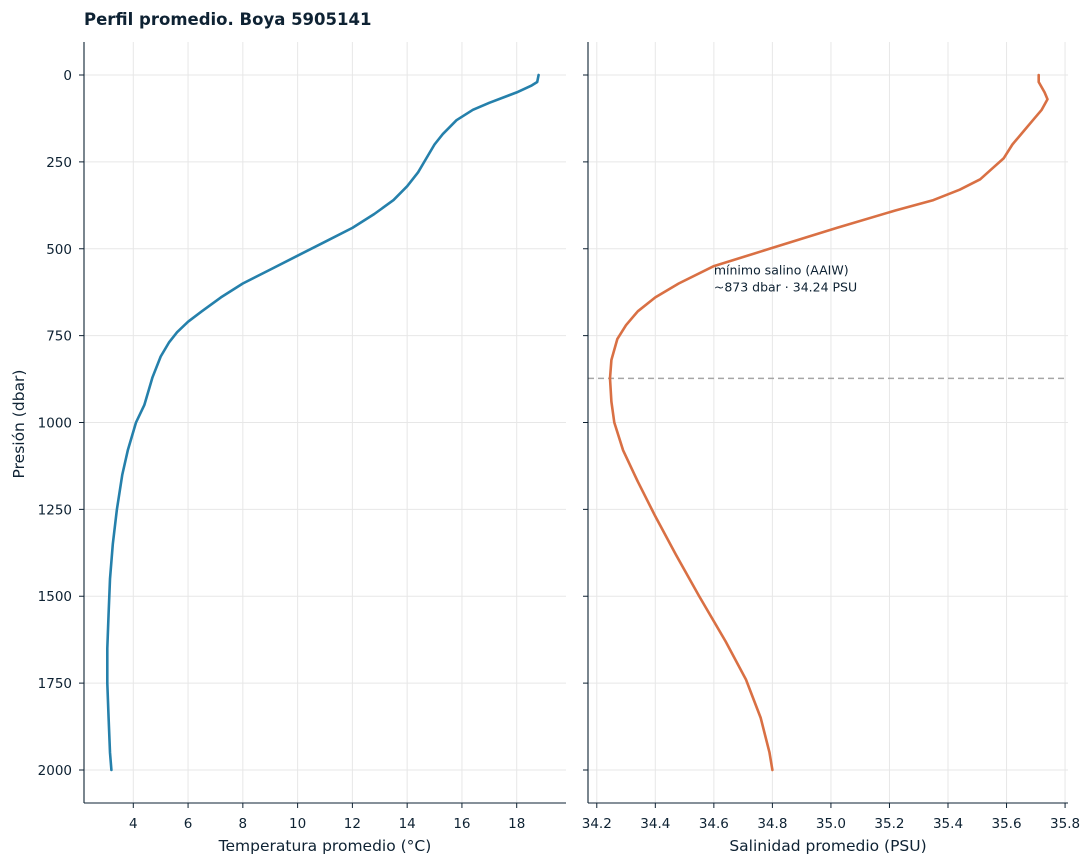  What do you see at coordinates (59, 163) in the screenshot?
I see `y-tick-label: 250` at bounding box center [59, 163].